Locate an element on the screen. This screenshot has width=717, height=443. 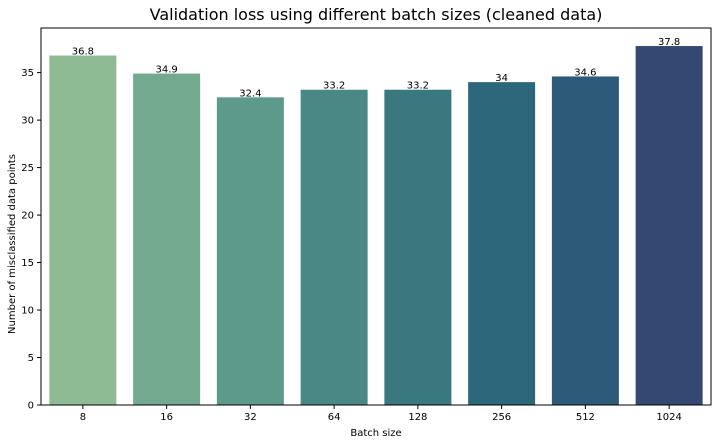
data-label-64: 33.2 is located at coordinates (334, 86).